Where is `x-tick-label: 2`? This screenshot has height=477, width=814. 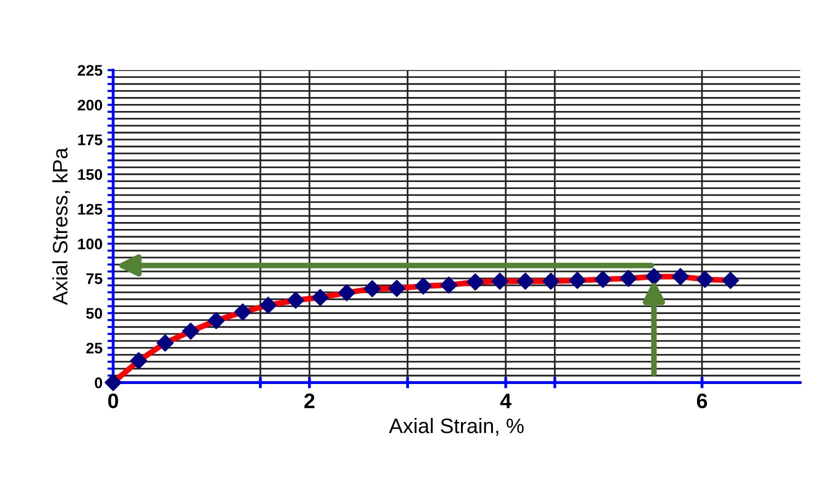 x-tick-label: 2 is located at coordinates (309, 401).